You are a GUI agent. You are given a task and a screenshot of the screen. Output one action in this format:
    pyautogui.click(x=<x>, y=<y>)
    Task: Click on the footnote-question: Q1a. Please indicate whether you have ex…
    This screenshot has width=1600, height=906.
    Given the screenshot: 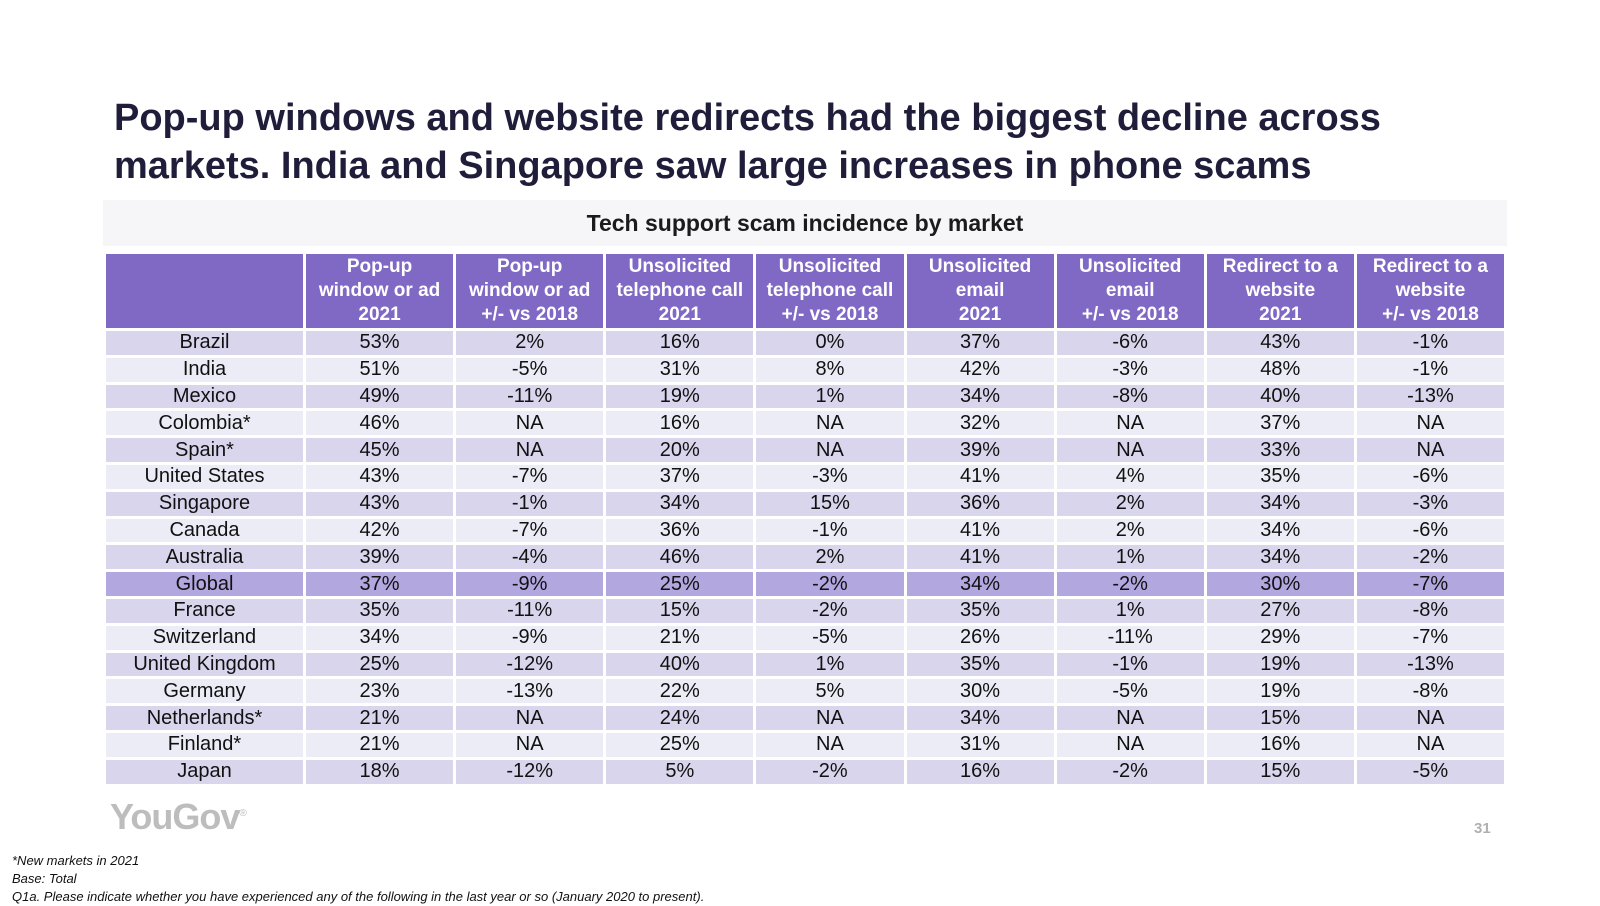 What is the action you would take?
    pyautogui.click(x=358, y=896)
    